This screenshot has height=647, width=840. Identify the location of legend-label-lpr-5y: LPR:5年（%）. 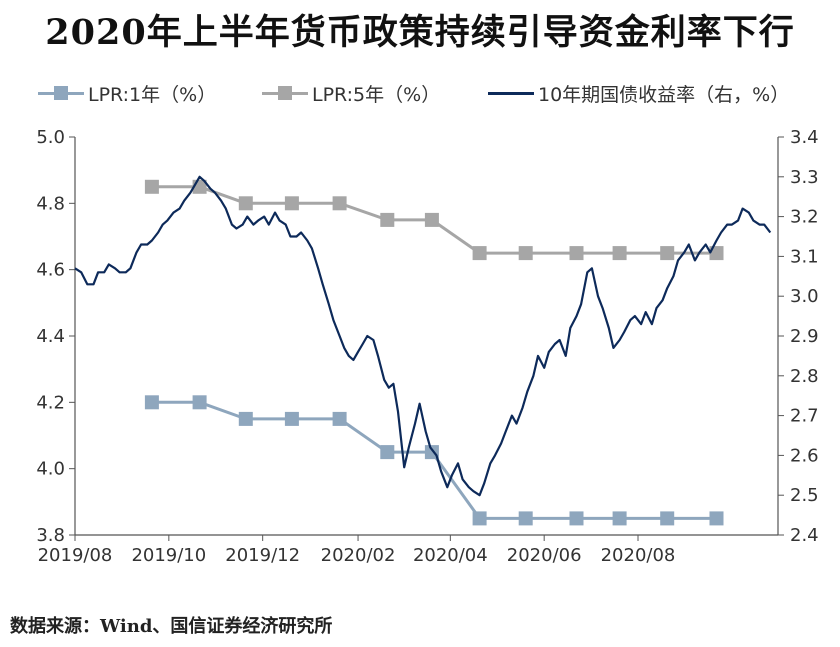
(376, 94).